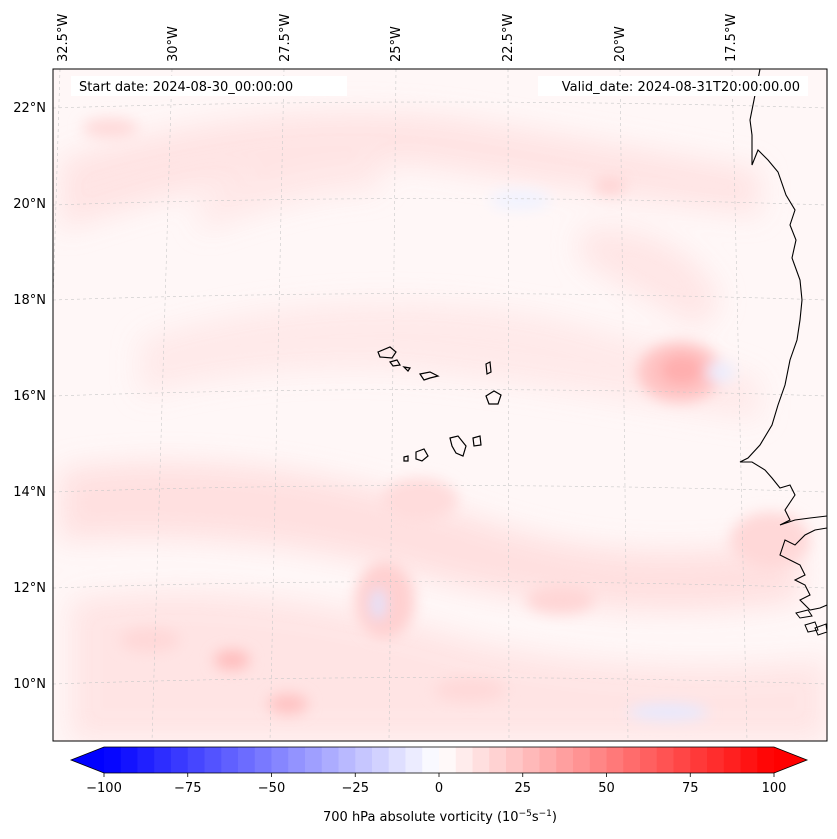 This screenshot has width=837, height=839. Describe the element at coordinates (187, 788) in the screenshot. I see `colorbar-tick-label: −75` at that location.